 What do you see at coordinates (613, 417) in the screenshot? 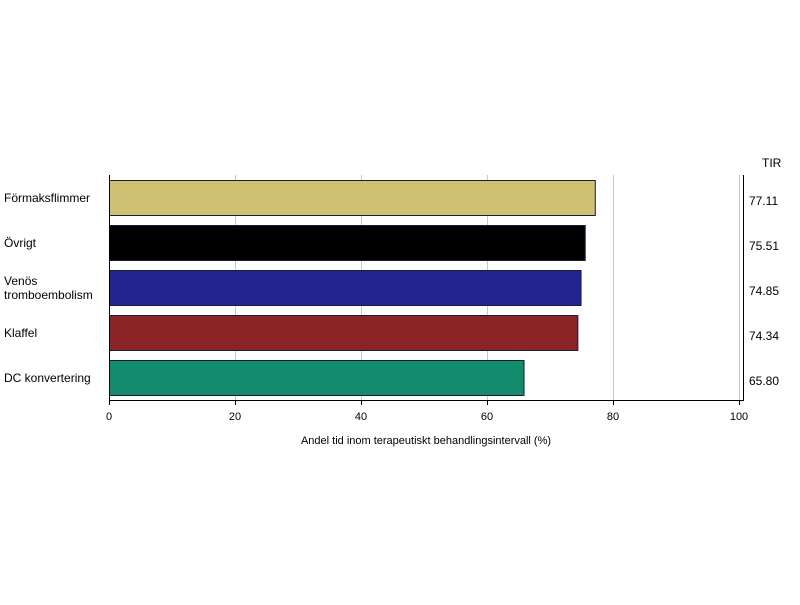
I see `x-tick-label-80: 80` at bounding box center [613, 417].